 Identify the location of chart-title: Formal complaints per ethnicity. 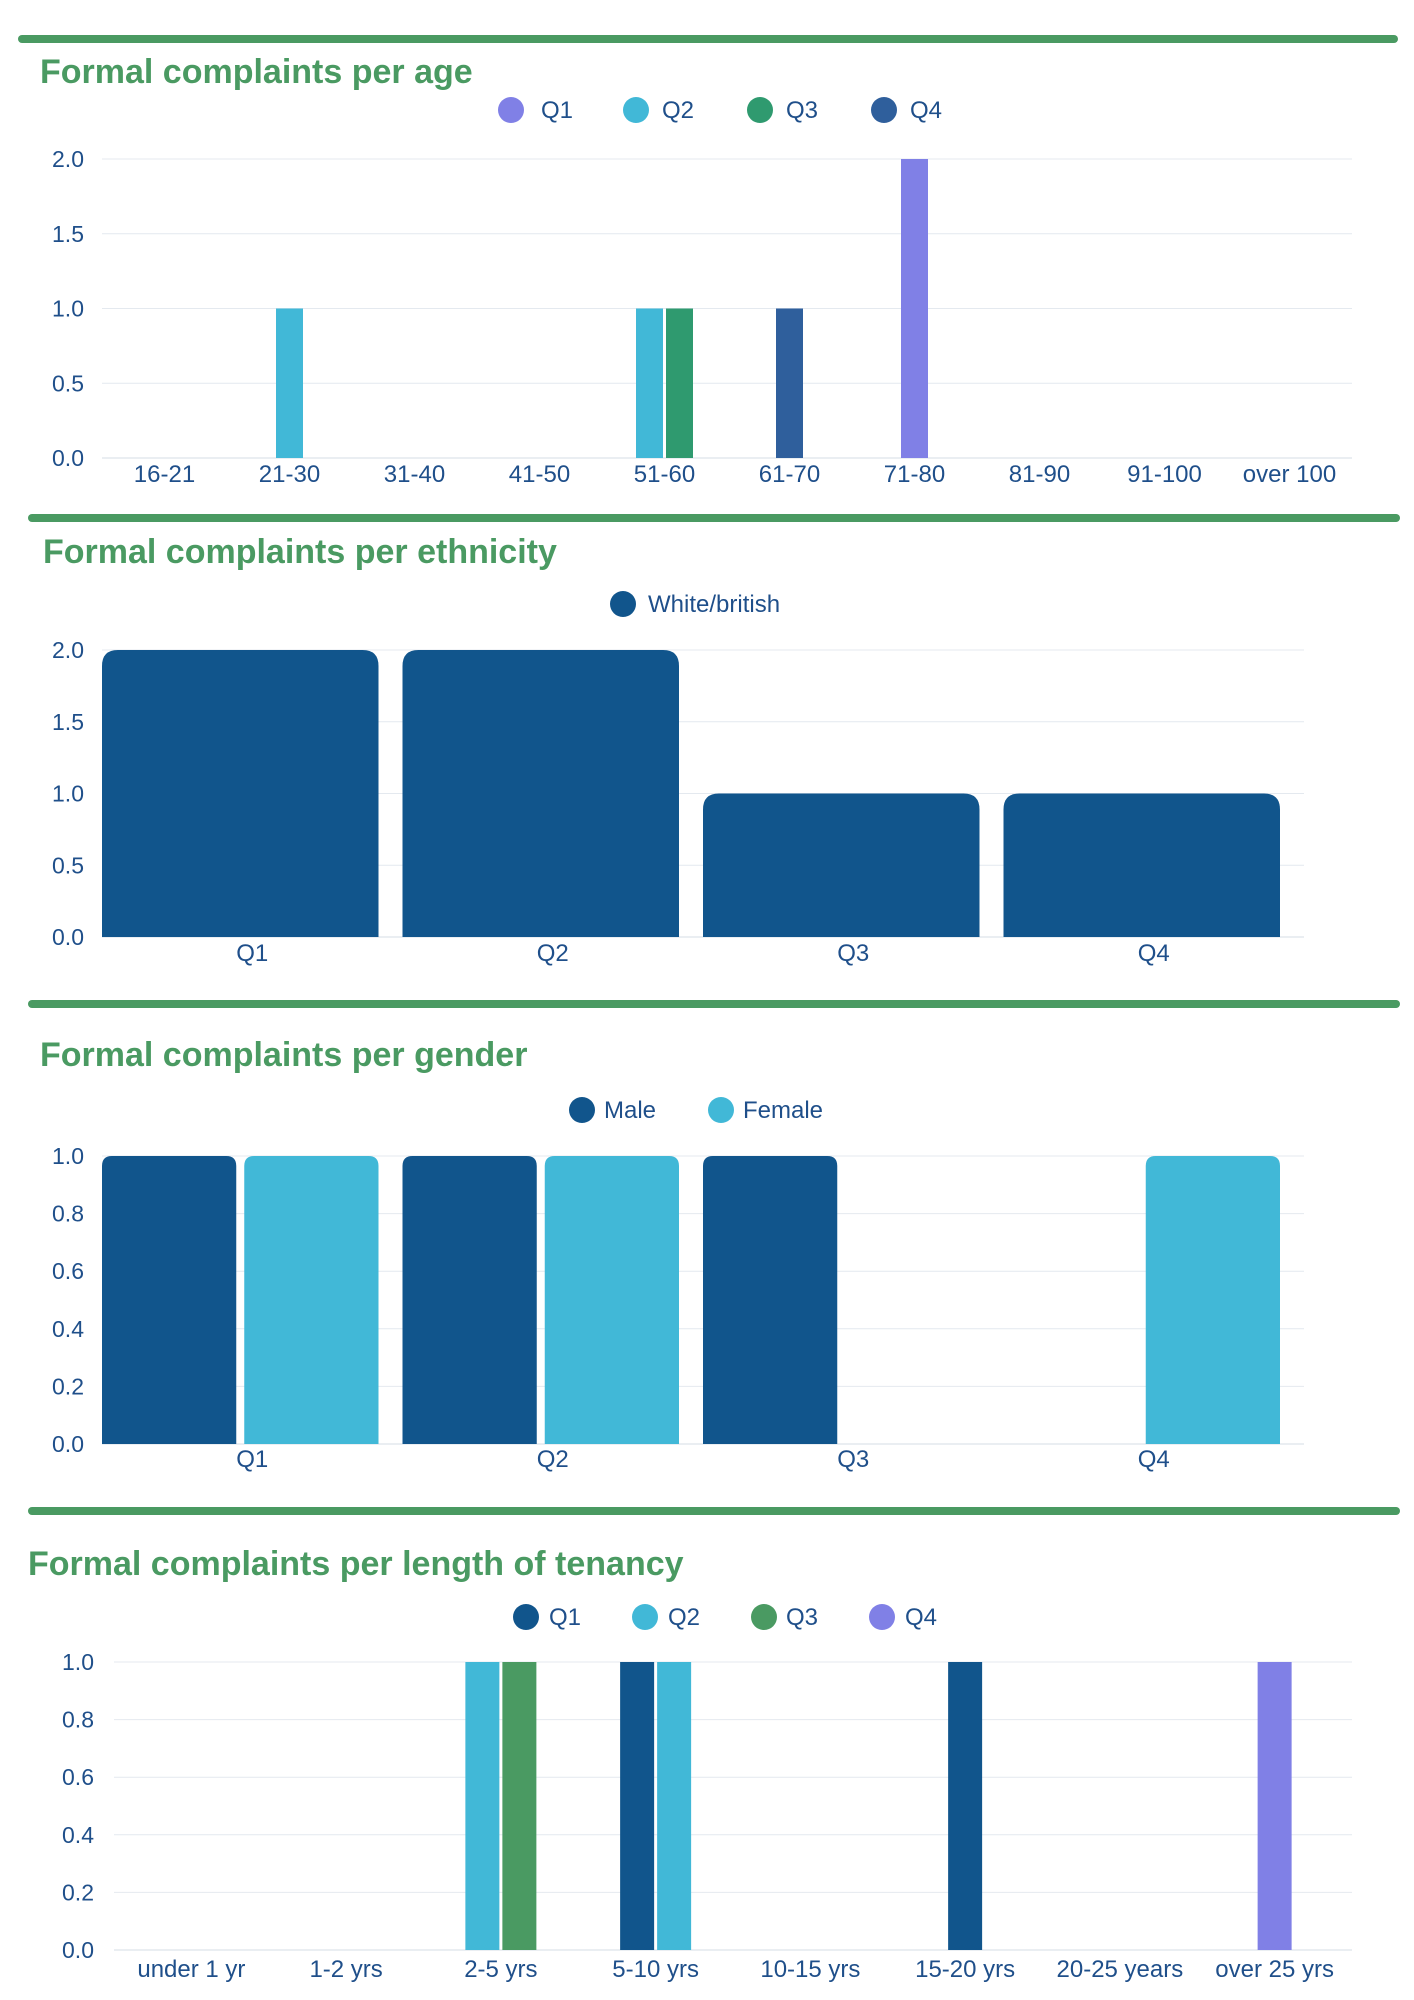
(300, 552).